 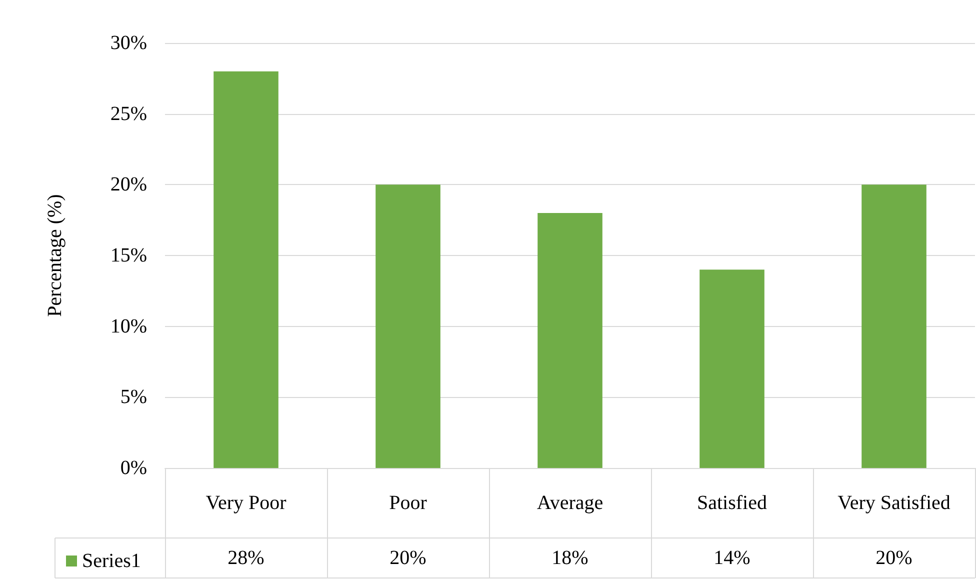 I want to click on data-label: 18%, so click(x=570, y=558).